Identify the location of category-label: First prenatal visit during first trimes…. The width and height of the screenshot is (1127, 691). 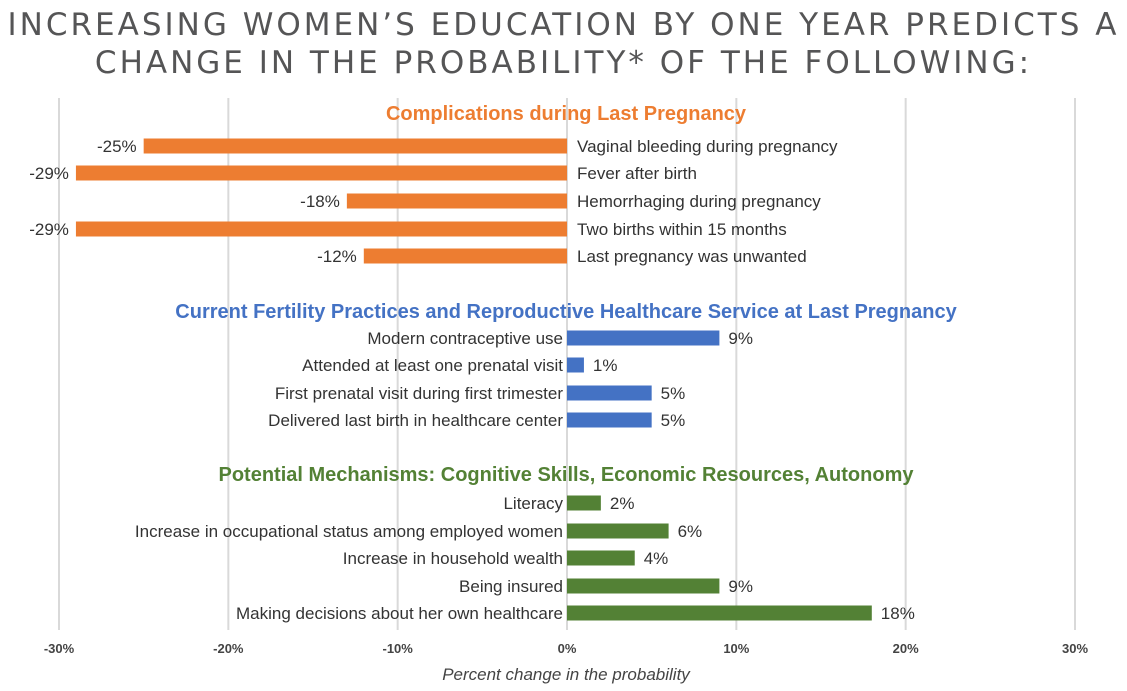
(419, 393).